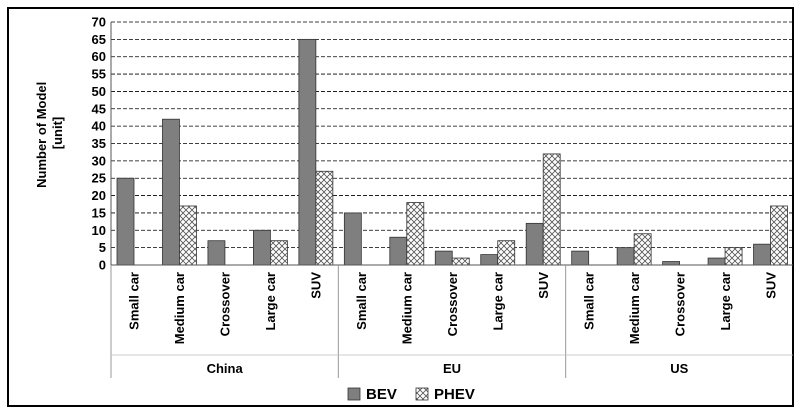  I want to click on y-tick-label: 20, so click(99, 195).